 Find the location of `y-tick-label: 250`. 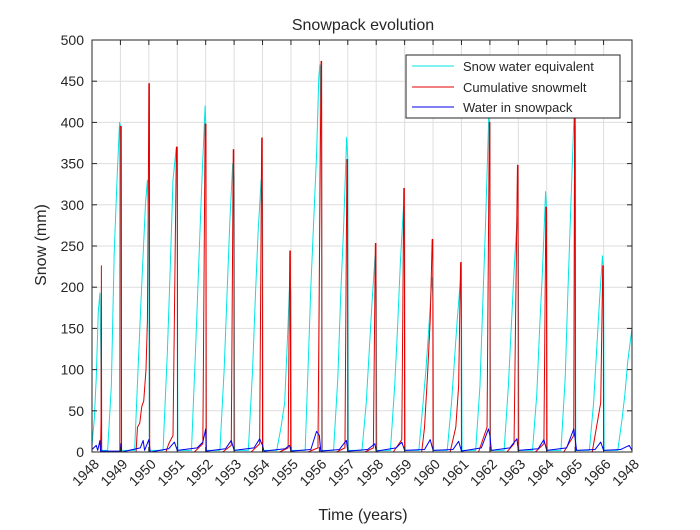

y-tick-label: 250 is located at coordinates (73, 246).